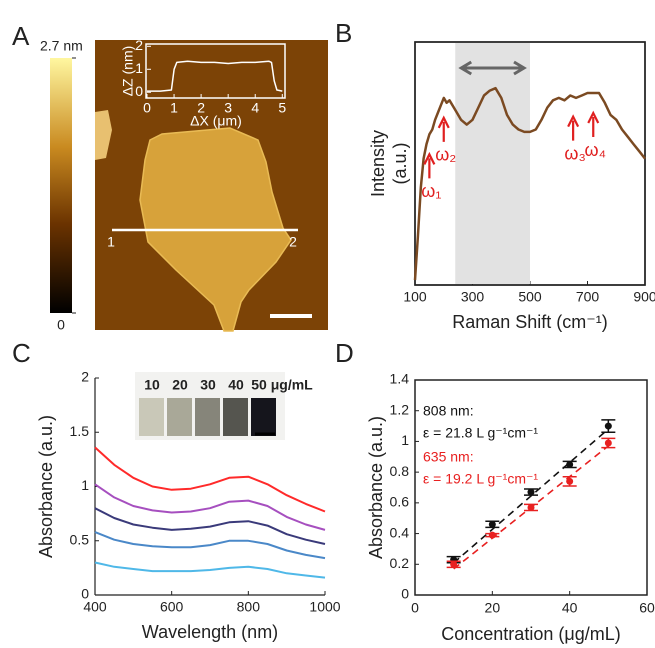  I want to click on y-tick-label: 0.5, so click(80, 539).